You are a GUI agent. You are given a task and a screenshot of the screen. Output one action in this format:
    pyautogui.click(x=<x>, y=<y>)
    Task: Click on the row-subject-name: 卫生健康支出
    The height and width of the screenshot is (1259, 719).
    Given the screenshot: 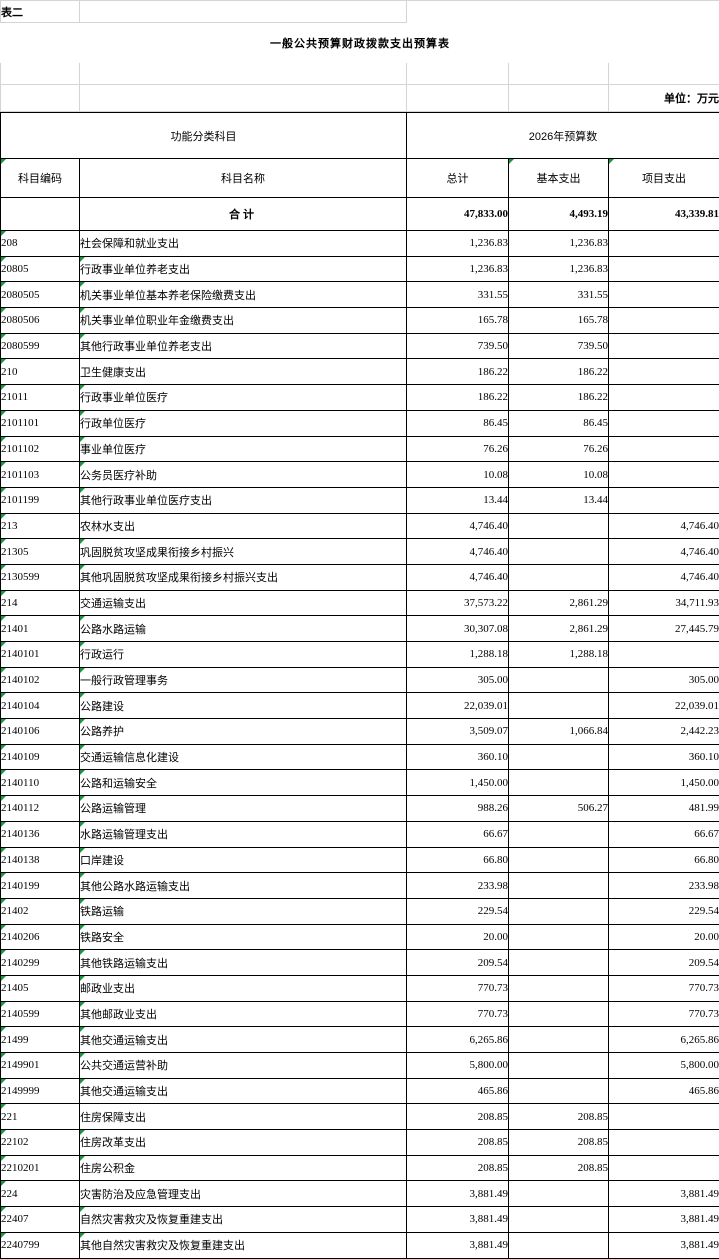 What is the action you would take?
    pyautogui.click(x=243, y=372)
    